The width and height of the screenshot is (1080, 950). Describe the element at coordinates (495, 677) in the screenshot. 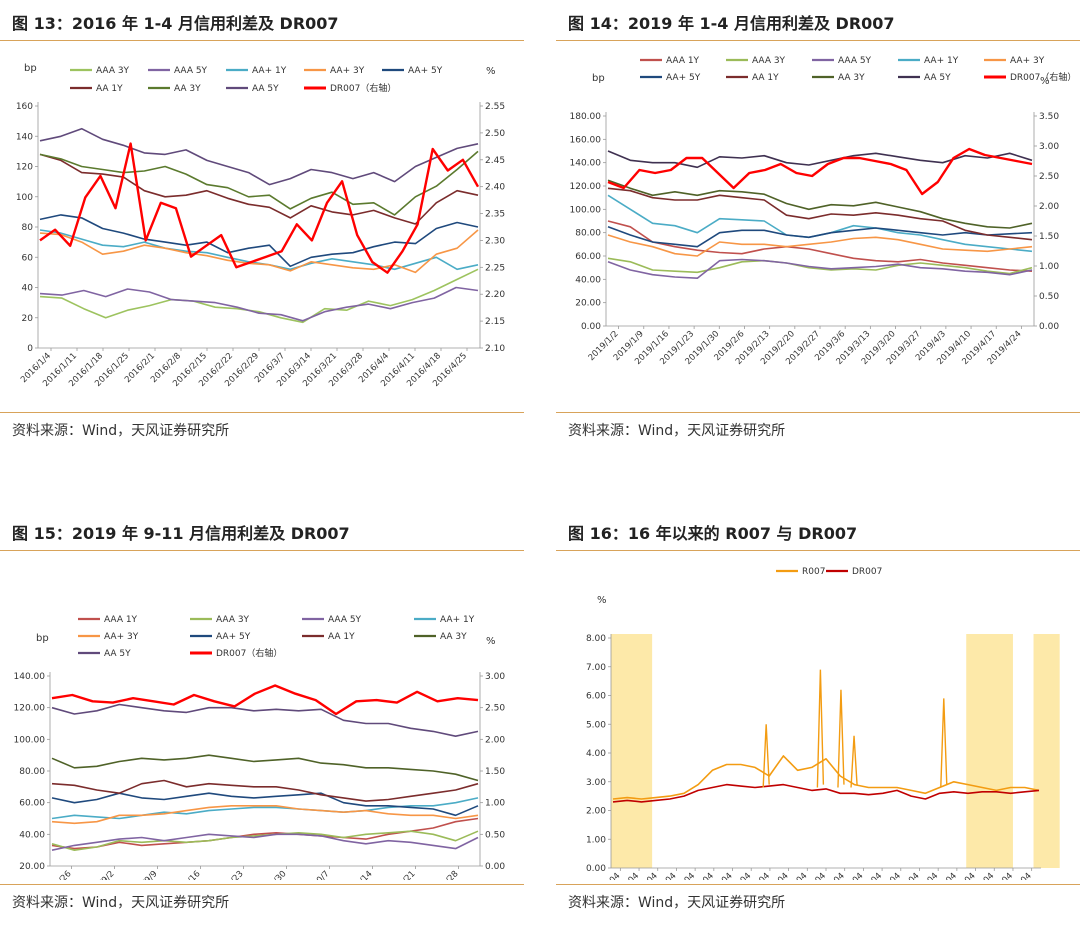

I see `y2-tick-label: 3.00` at that location.